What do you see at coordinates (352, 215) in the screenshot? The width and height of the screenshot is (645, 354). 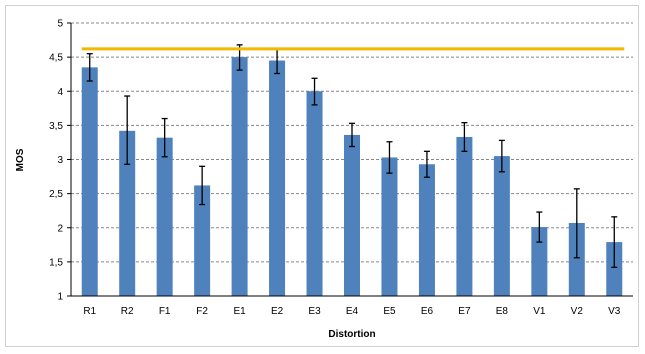 I see `bar-e4` at bounding box center [352, 215].